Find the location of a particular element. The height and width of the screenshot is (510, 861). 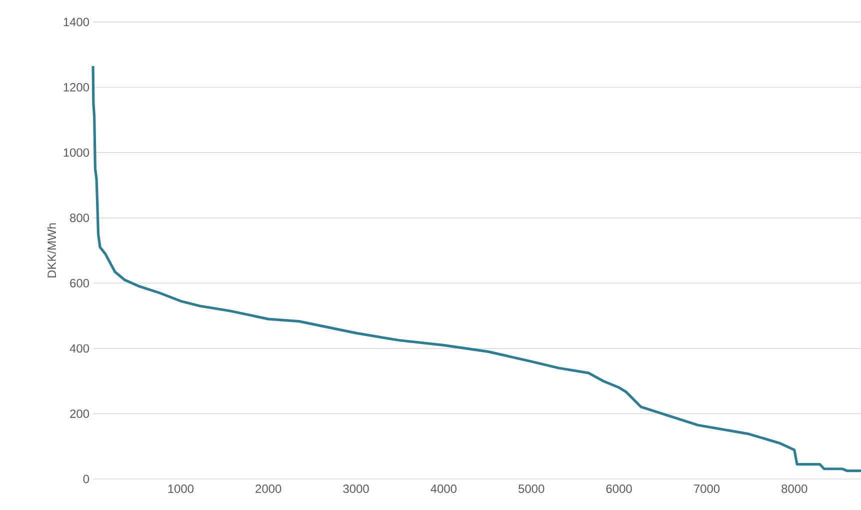

y-tick-label: 1200 is located at coordinates (77, 87).